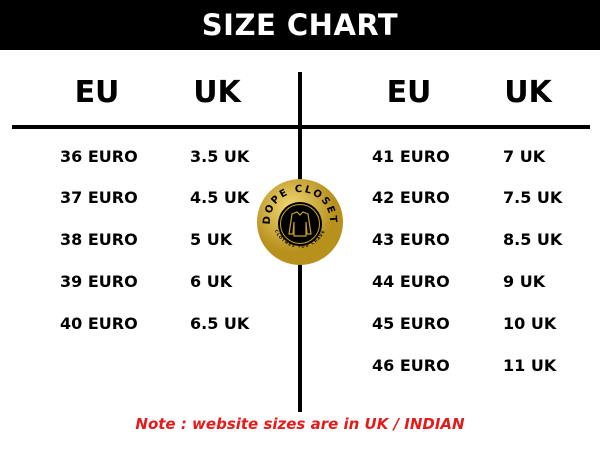 The width and height of the screenshot is (600, 450). I want to click on left-eu-header: EU, so click(97, 92).